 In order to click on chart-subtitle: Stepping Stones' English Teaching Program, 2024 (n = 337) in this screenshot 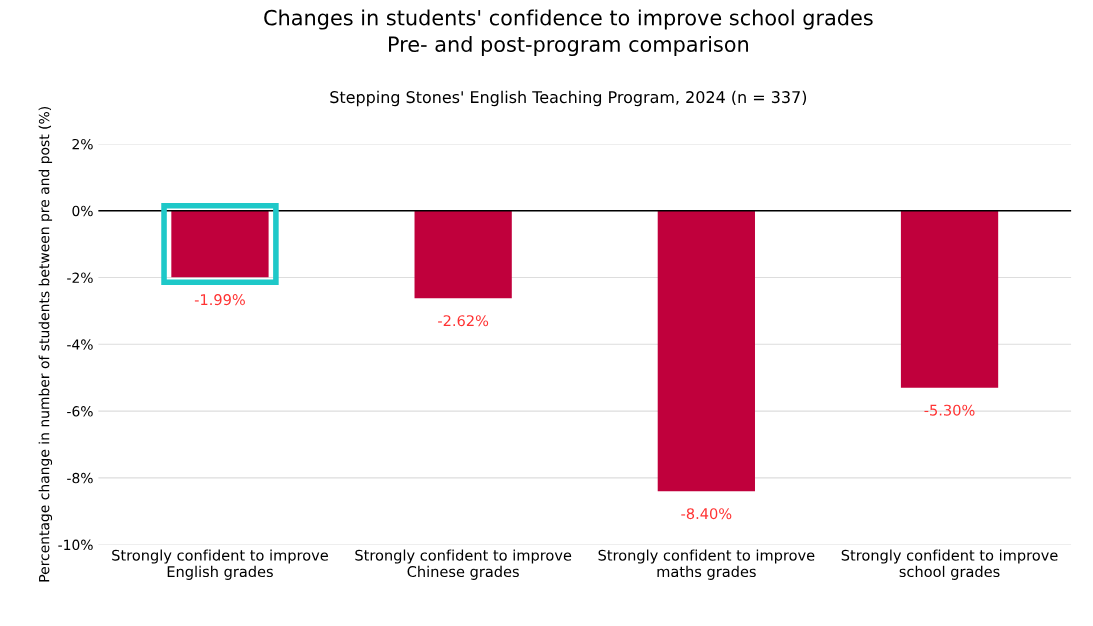, I will do `click(568, 98)`.